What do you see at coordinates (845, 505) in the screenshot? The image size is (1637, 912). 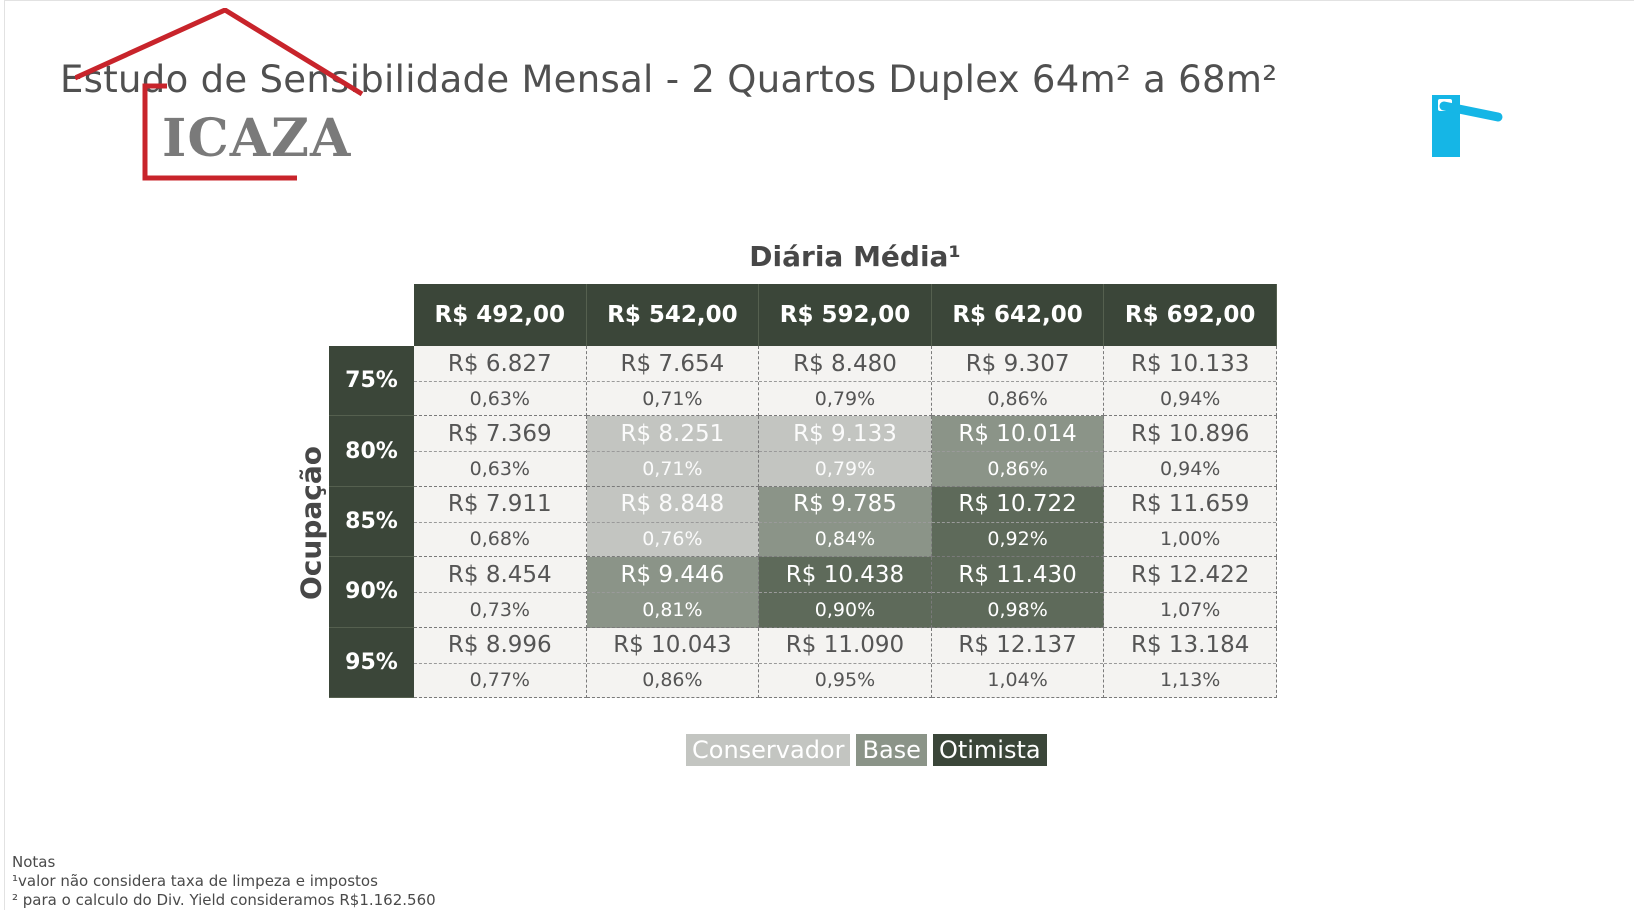 I see `monthly-revenue: R$ 9.785` at bounding box center [845, 505].